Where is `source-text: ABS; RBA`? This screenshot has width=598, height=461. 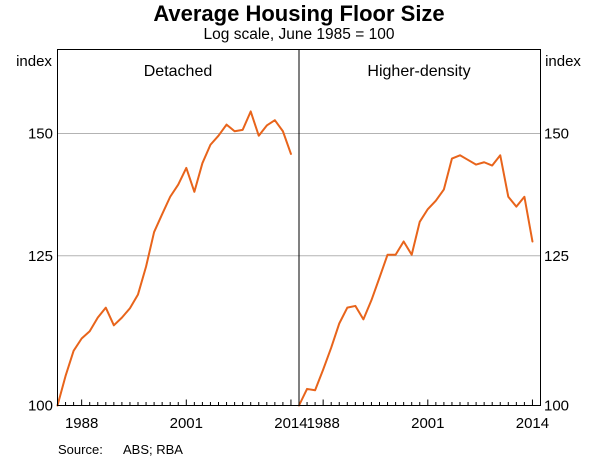
source-text: ABS; RBA is located at coordinates (153, 449).